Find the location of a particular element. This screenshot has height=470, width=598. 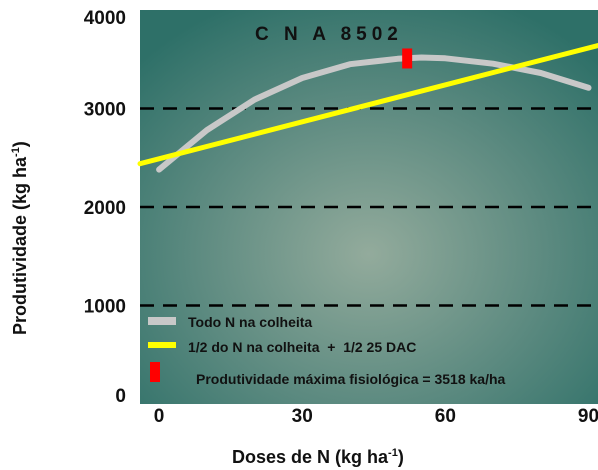

max-yield-marker is located at coordinates (407, 58).